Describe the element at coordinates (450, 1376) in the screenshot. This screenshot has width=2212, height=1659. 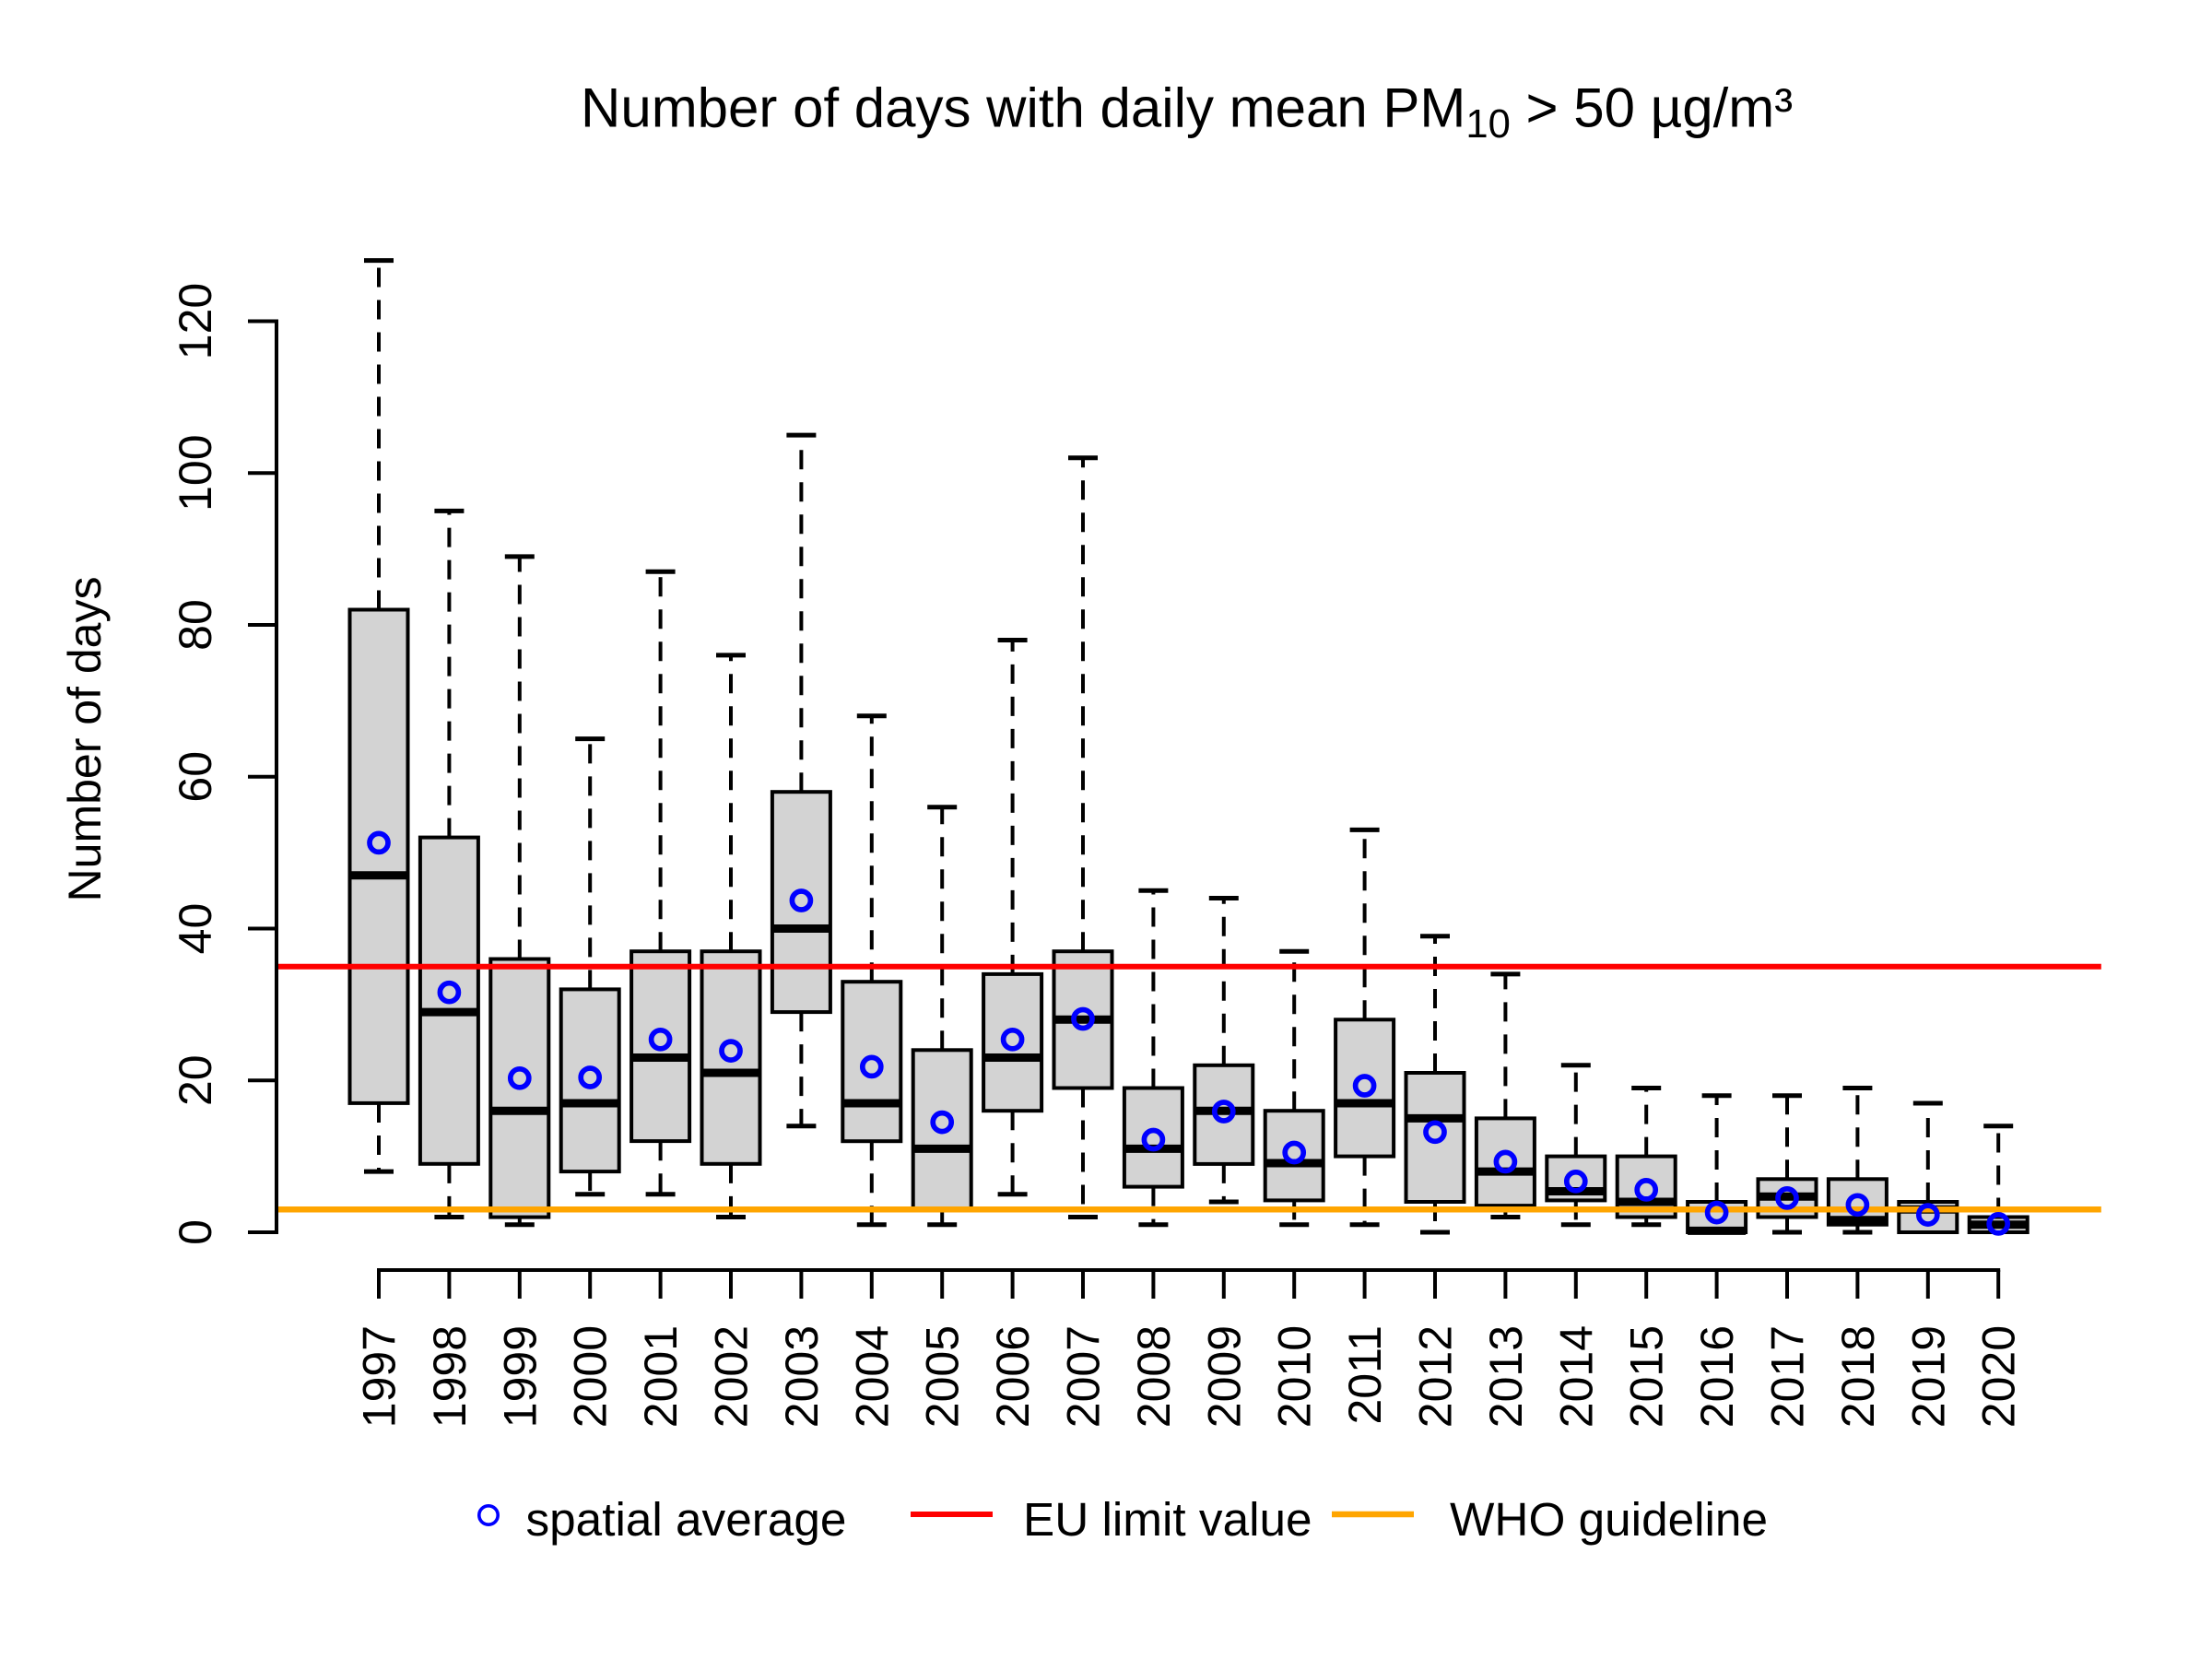
I see `svg-text: 1998` at that location.